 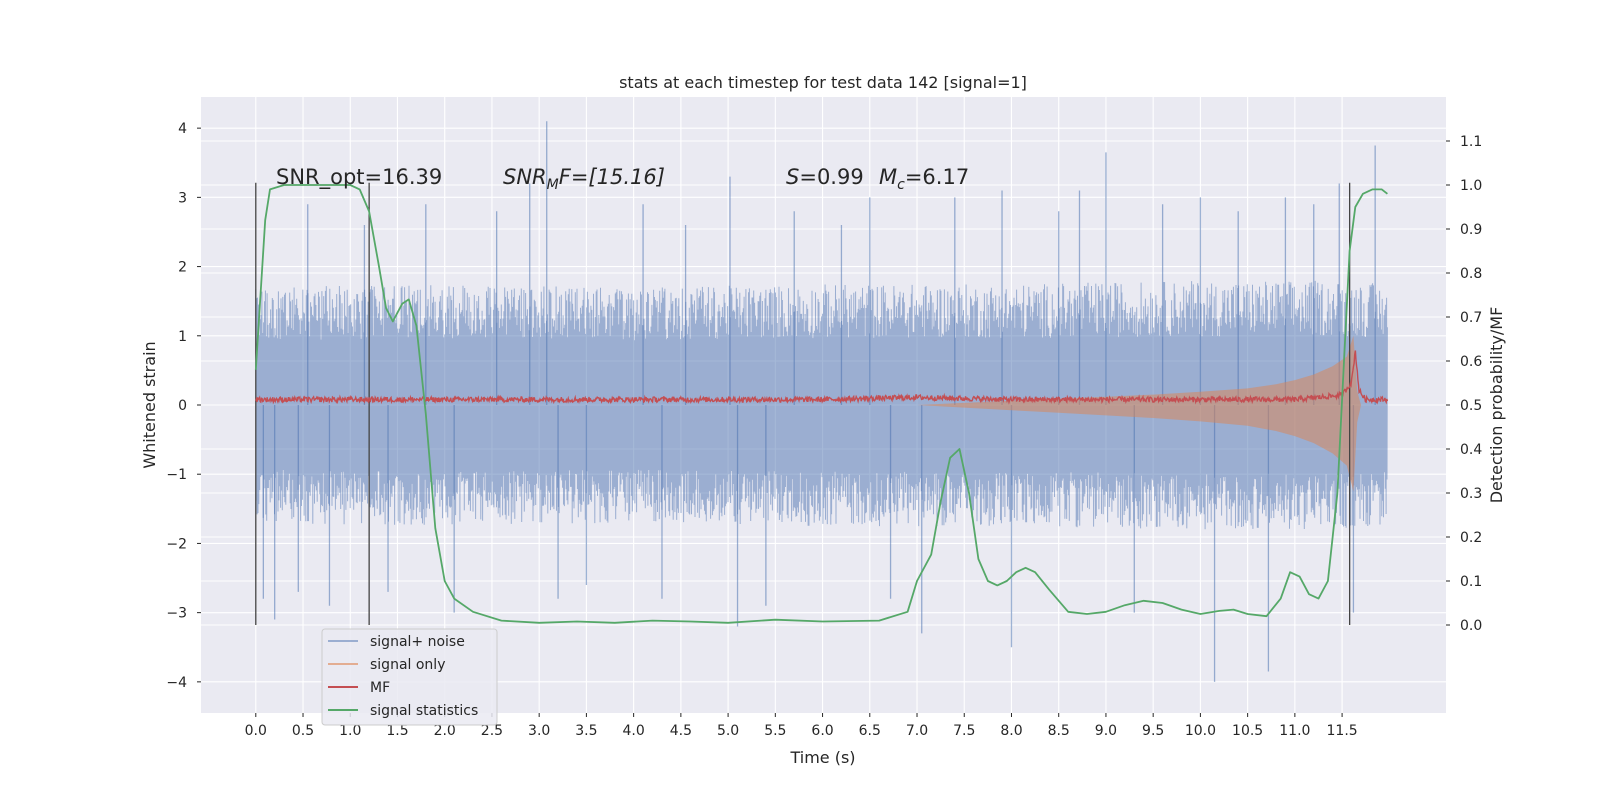 What do you see at coordinates (1496, 405) in the screenshot?
I see `right-y-axis-label: Detection probability/MF` at bounding box center [1496, 405].